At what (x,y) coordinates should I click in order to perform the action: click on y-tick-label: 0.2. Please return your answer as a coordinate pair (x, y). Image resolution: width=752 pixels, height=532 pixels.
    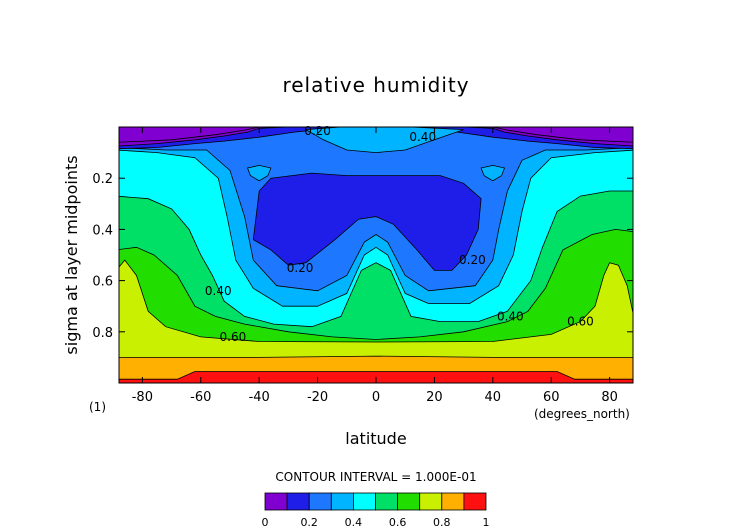
    Looking at the image, I should click on (102, 179).